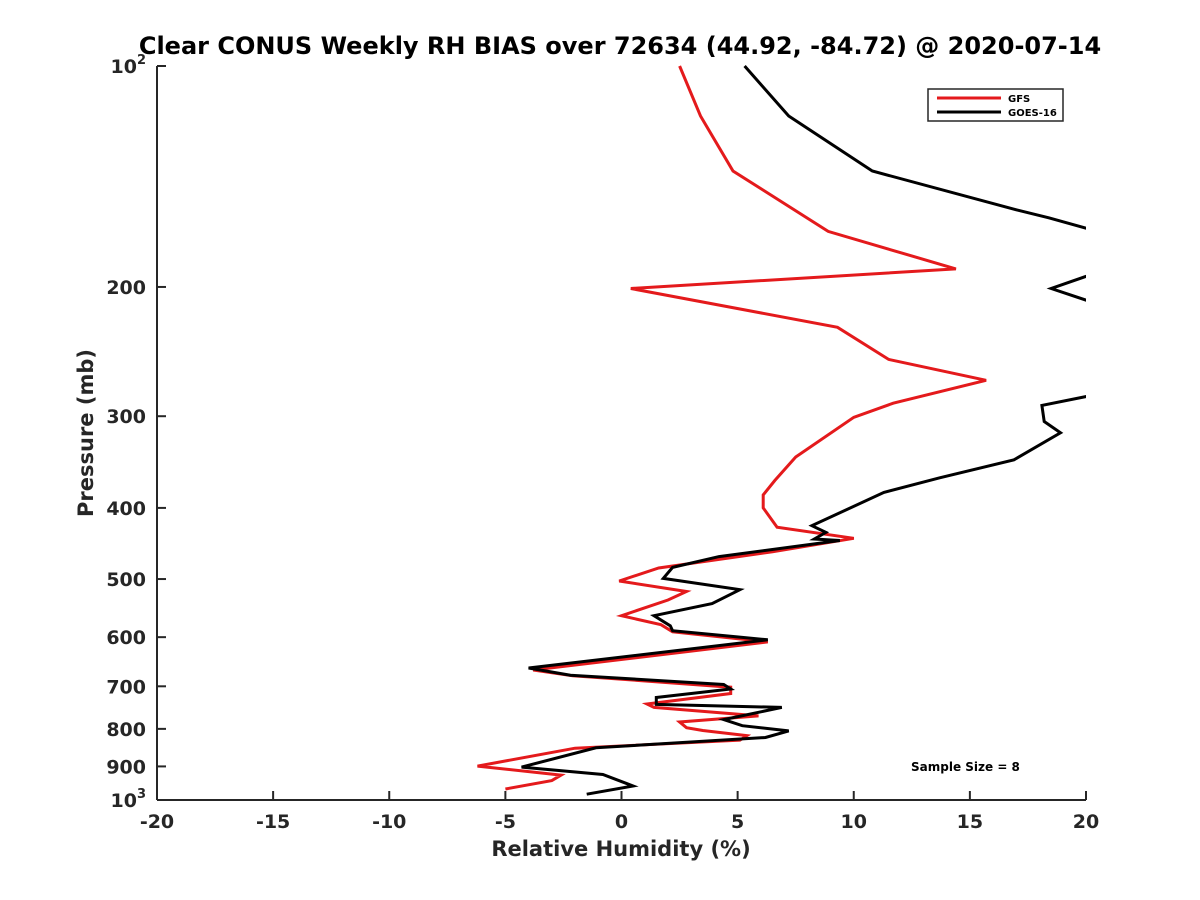  What do you see at coordinates (126, 638) in the screenshot?
I see `y-tick-label: 600` at bounding box center [126, 638].